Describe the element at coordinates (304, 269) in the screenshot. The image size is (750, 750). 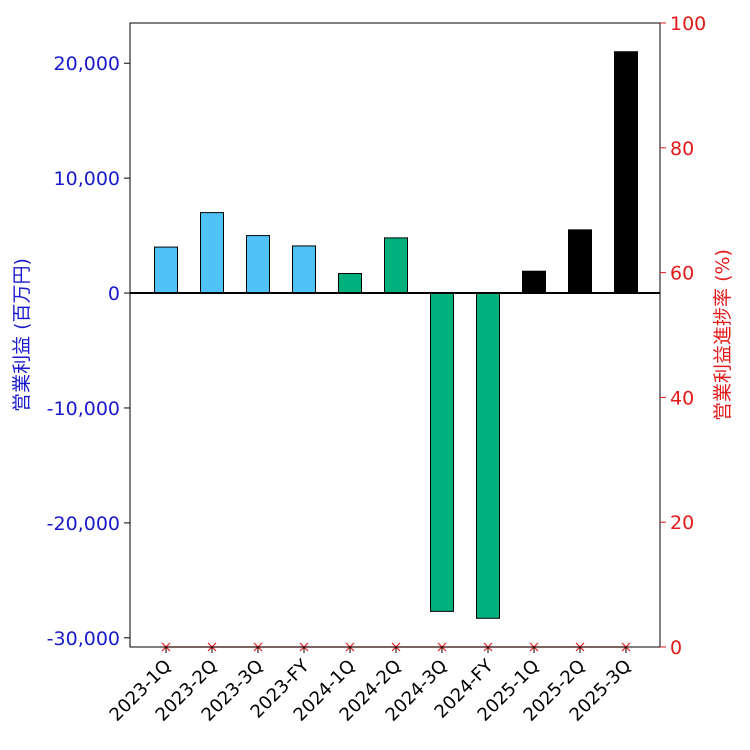
I see `bar-2023-FY` at that location.